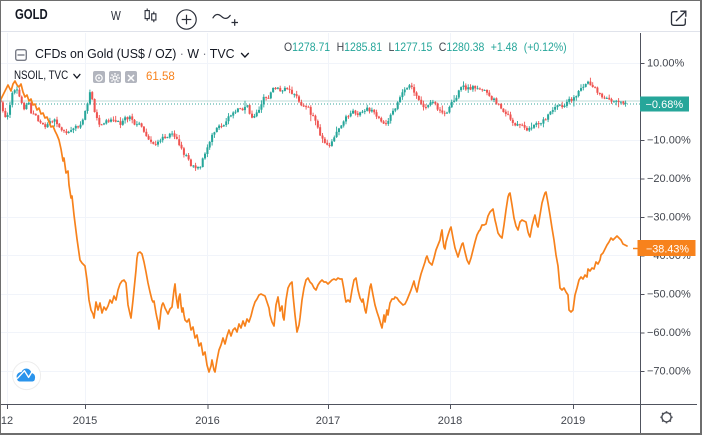  What do you see at coordinates (667, 249) in the screenshot?
I see `svg-text: −38.43%` at bounding box center [667, 249].